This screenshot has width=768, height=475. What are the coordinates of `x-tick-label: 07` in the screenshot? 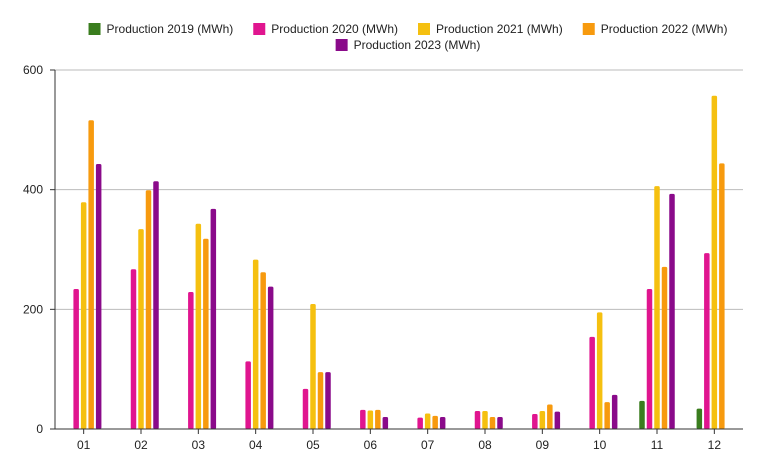 It's located at (428, 445).